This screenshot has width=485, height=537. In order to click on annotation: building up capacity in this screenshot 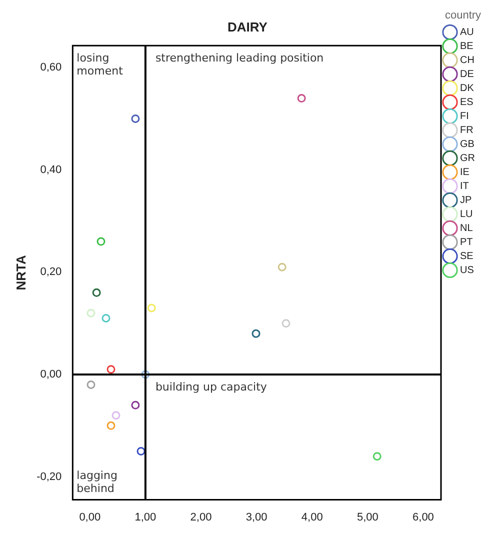, I will do `click(211, 387)`.